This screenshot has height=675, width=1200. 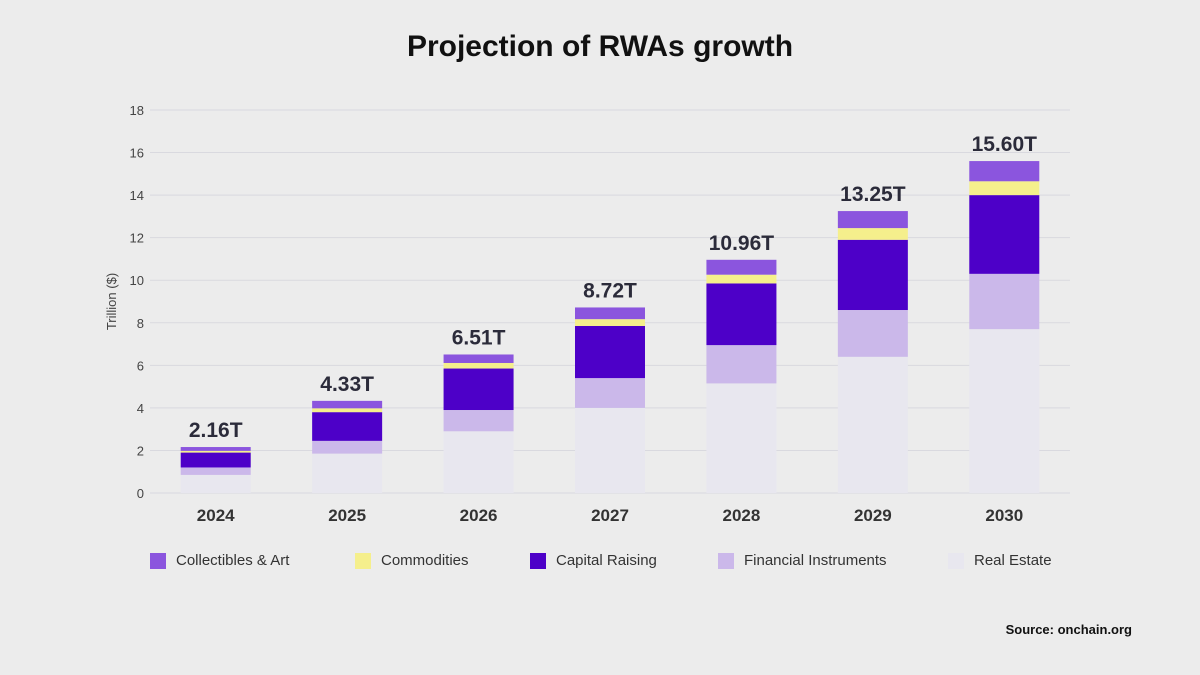 I want to click on bar-segment-financial-instruments-2027, so click(x=610, y=393).